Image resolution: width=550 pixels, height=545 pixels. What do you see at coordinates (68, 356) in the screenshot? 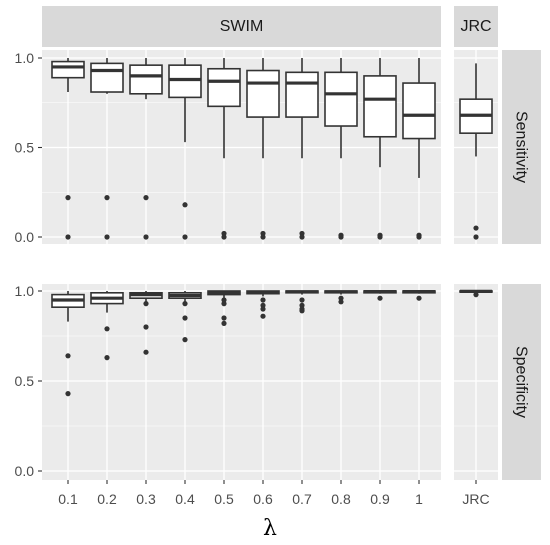
I see `box-specificity-swim-0.1-outlier-0` at bounding box center [68, 356].